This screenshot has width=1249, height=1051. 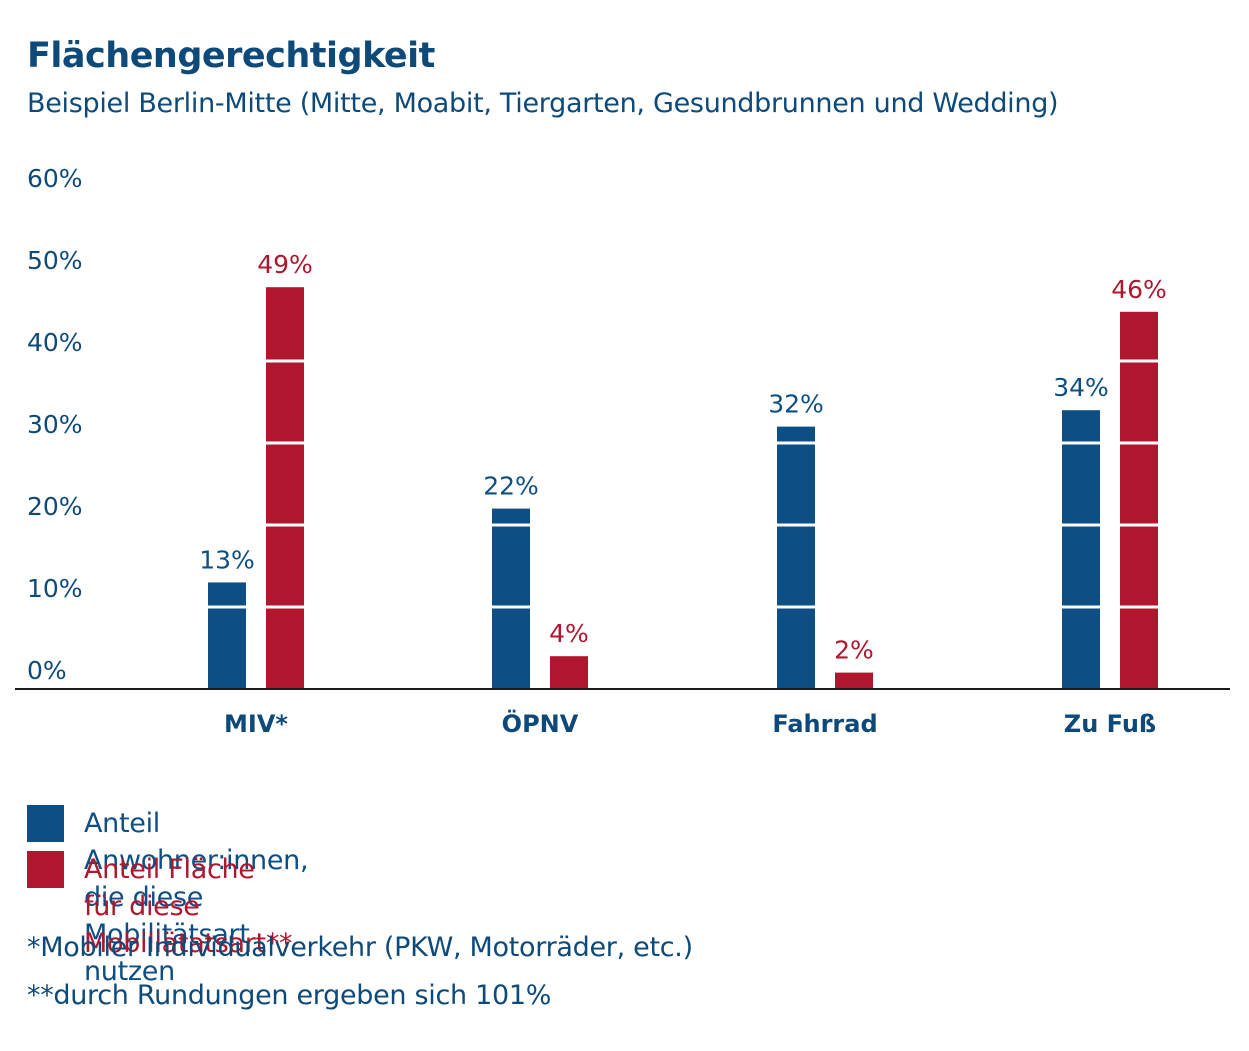 What do you see at coordinates (285, 264) in the screenshot?
I see `data-label-area-0: 49%` at bounding box center [285, 264].